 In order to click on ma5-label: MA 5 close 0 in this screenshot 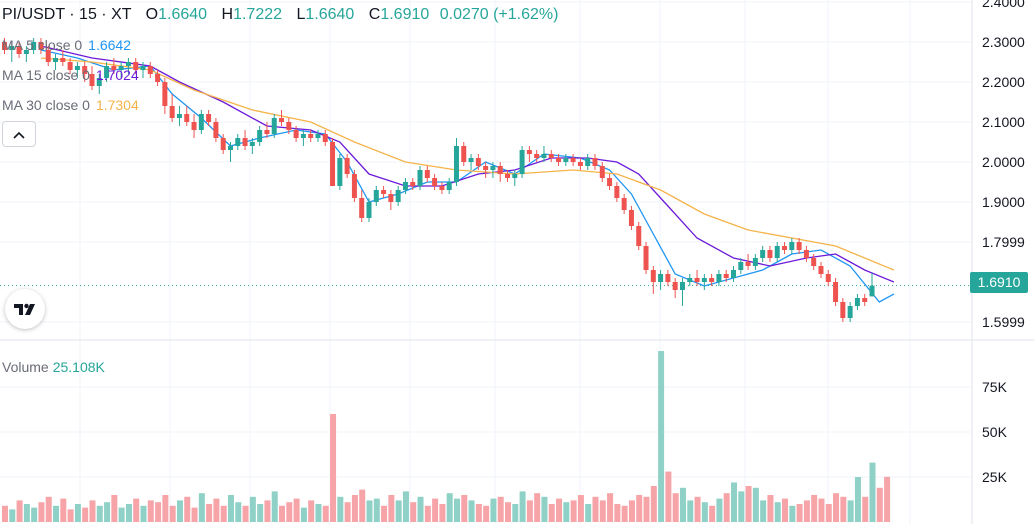, I will do `click(42, 45)`.